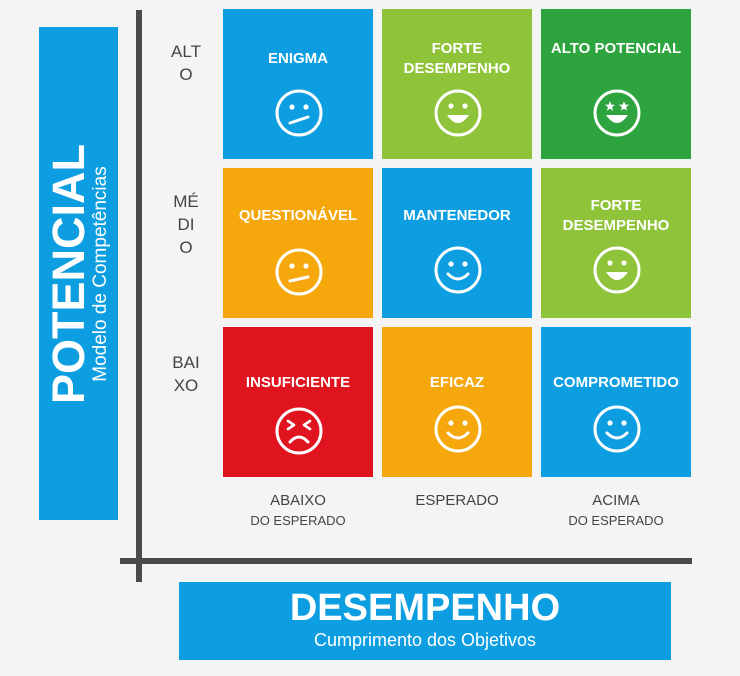  I want to click on column-label-line1: ACIMA, so click(616, 500).